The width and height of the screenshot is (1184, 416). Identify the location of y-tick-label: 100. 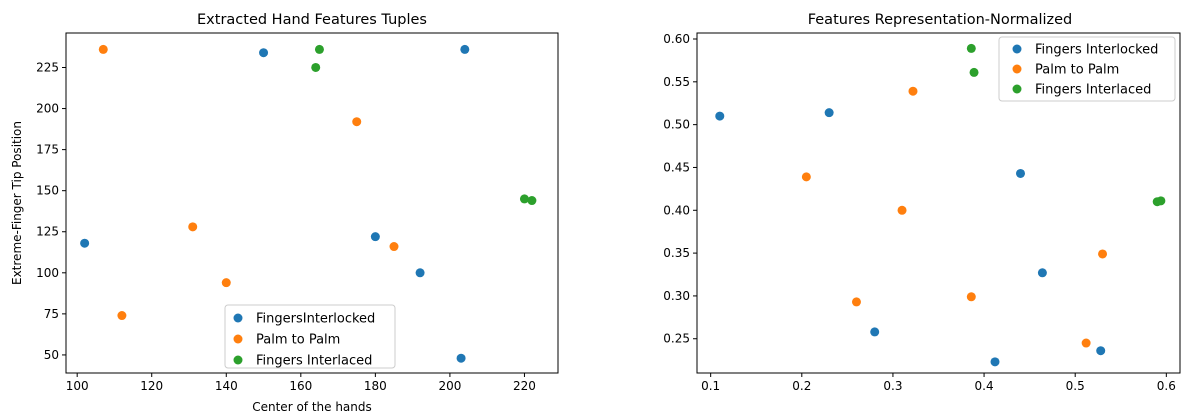
(47, 273).